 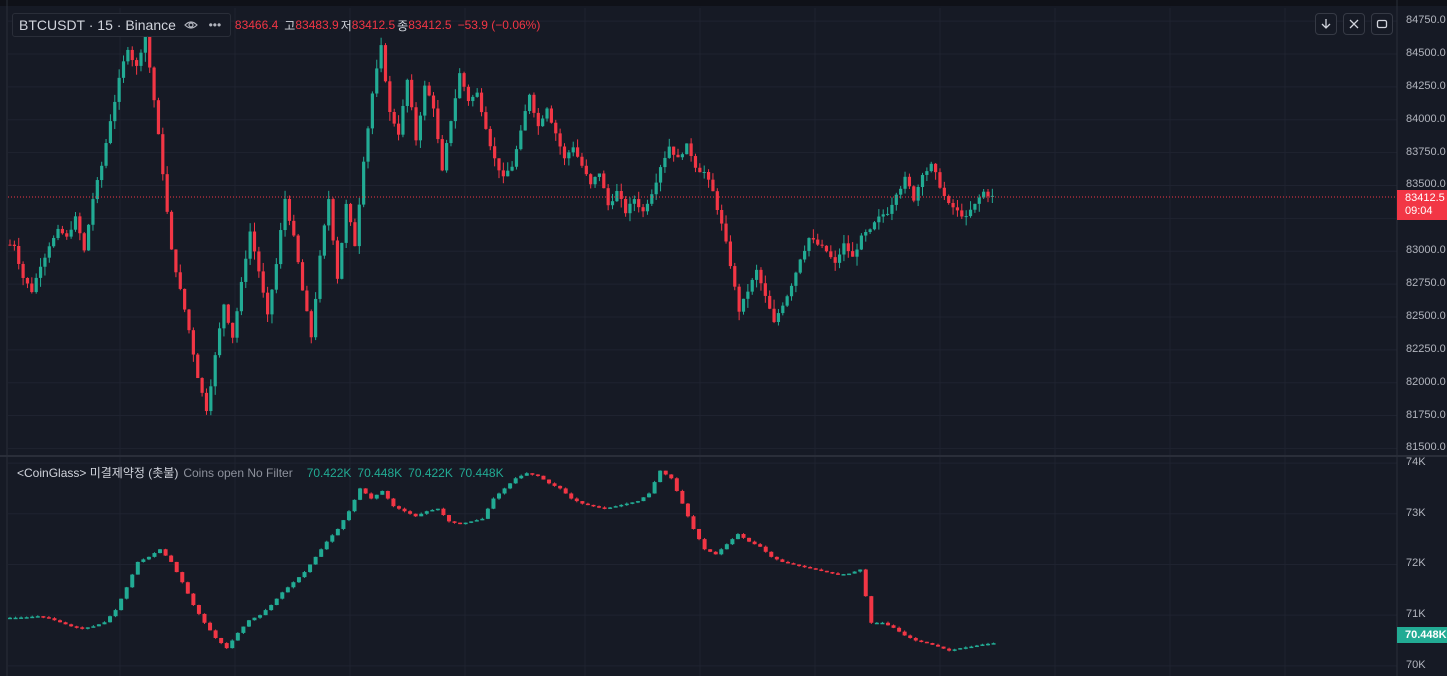 I want to click on collapse-button, so click(x=1354, y=24).